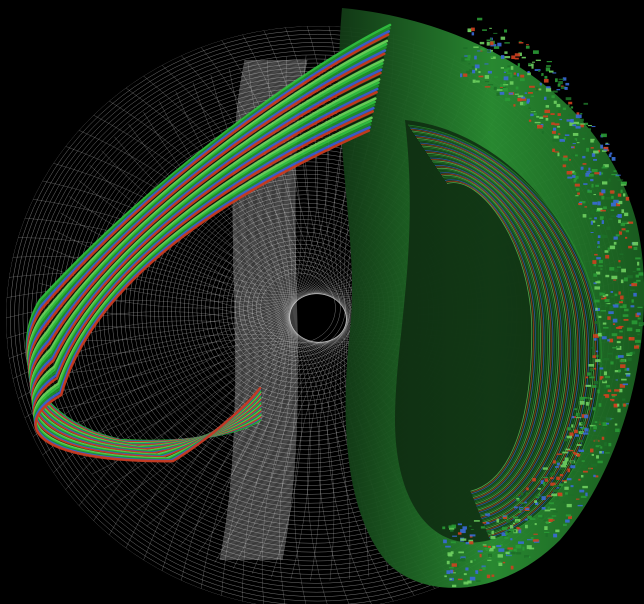 Image resolution: width=644 pixels, height=604 pixels. Describe the element at coordinates (493, 336) in the screenshot. I see `section-striation` at that location.